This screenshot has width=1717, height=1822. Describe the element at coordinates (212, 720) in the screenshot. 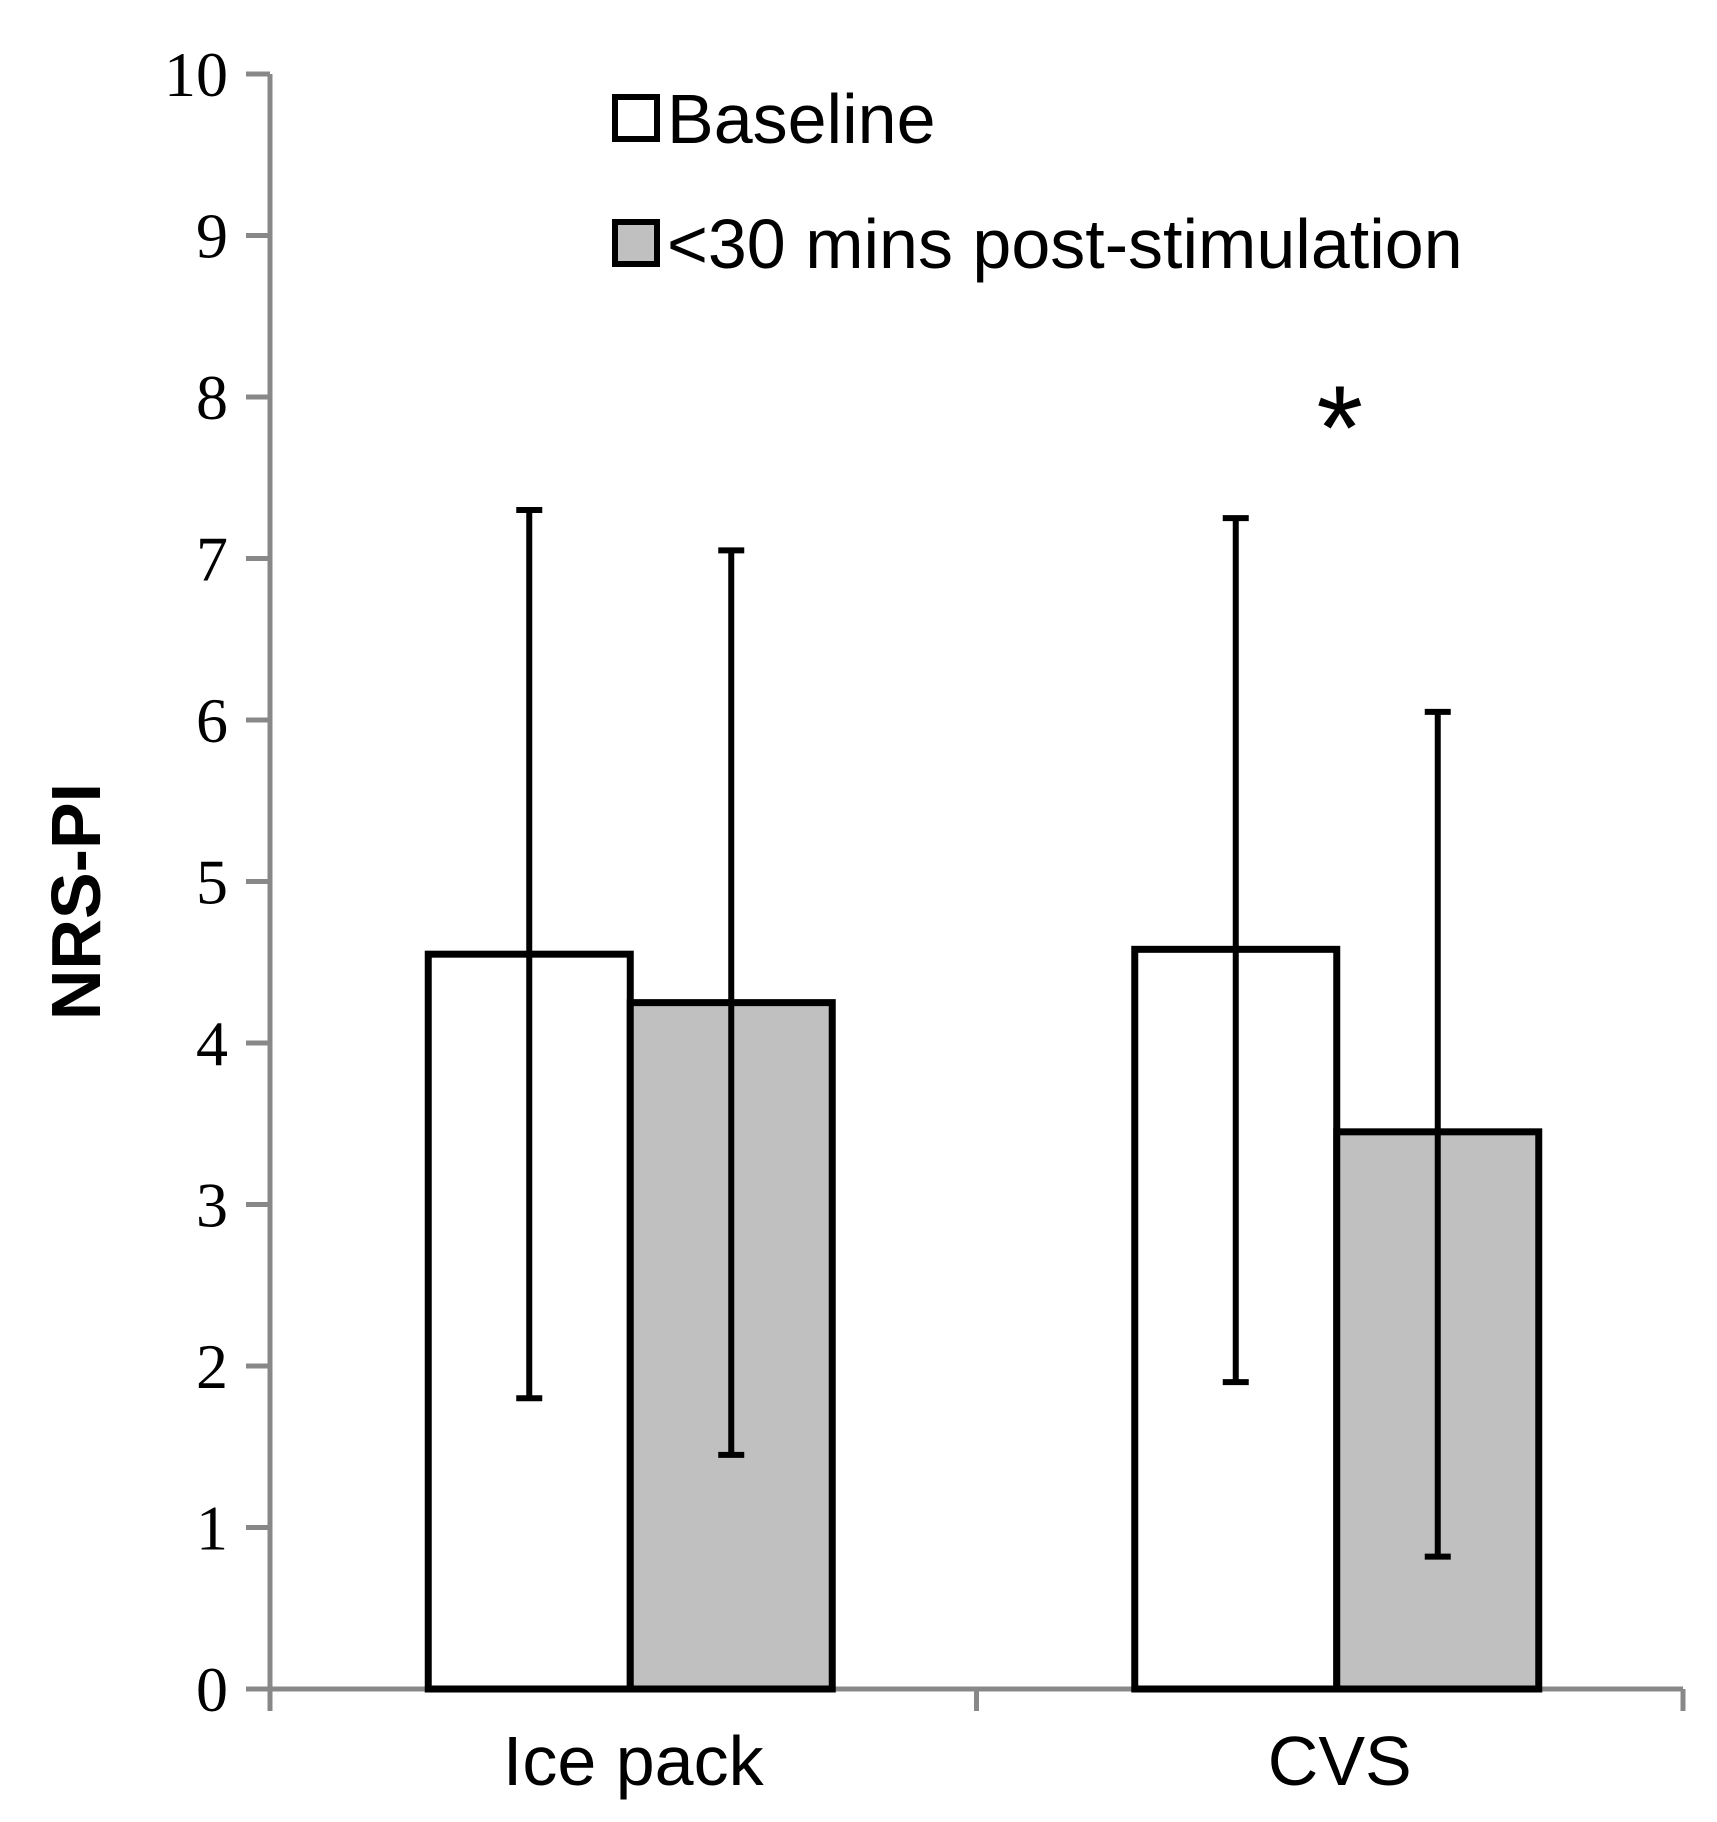

I see `y-tick-label: 6` at that location.